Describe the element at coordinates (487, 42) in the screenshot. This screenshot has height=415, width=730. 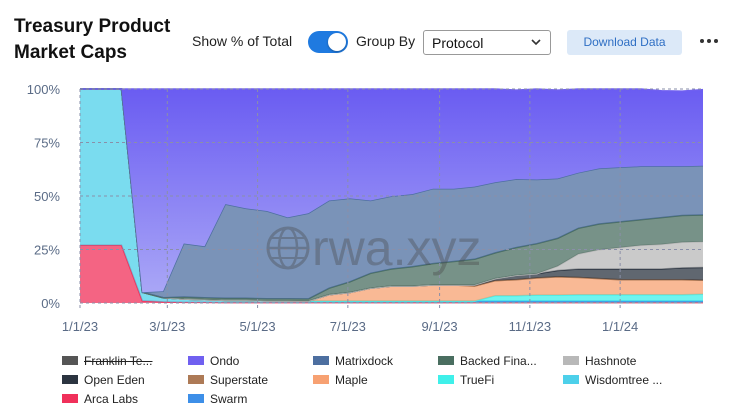
I see `group-by-select: Protocol` at that location.